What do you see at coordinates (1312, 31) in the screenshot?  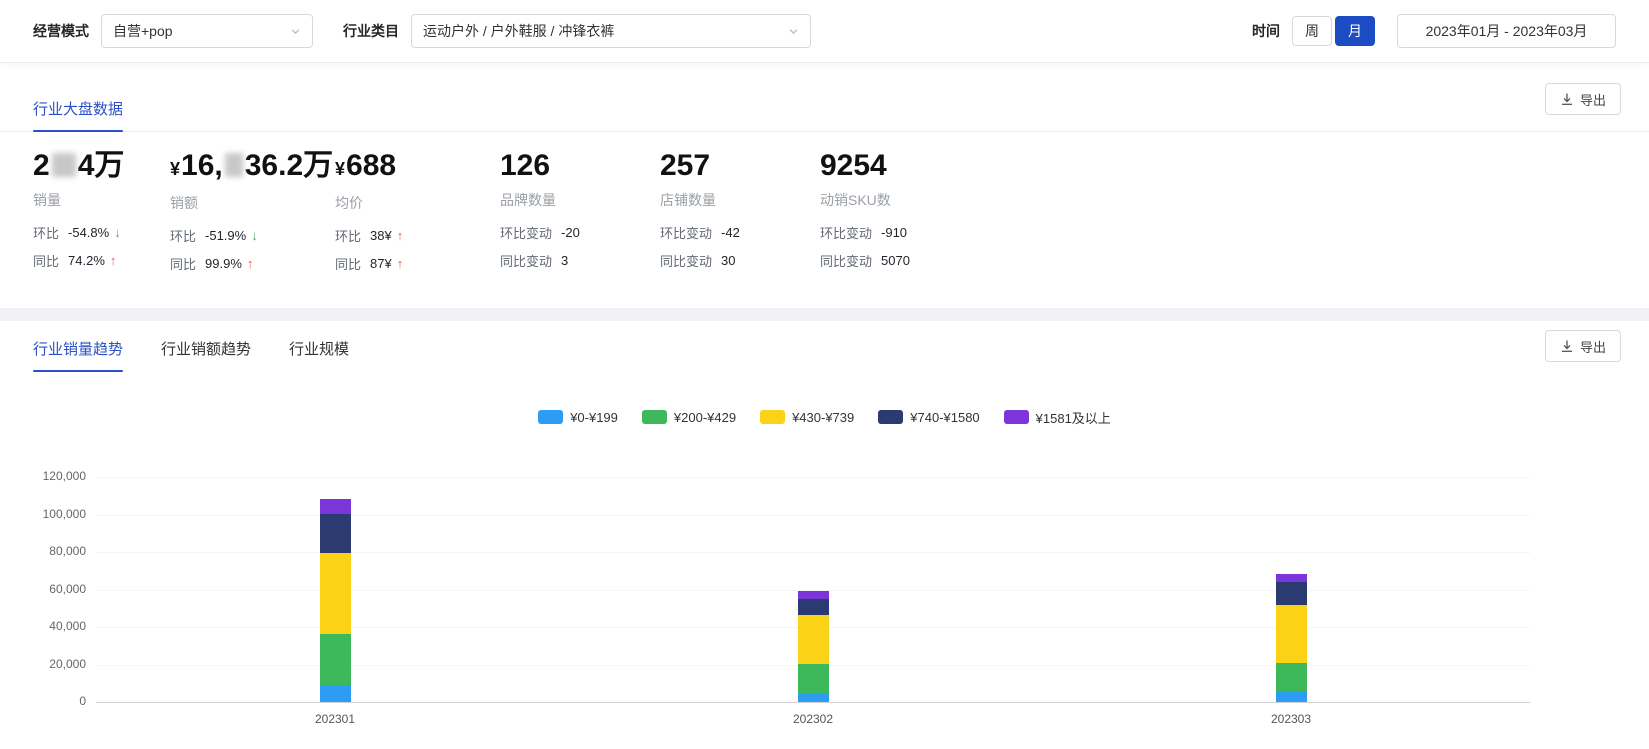 I see `week-toggle-button: 周` at bounding box center [1312, 31].